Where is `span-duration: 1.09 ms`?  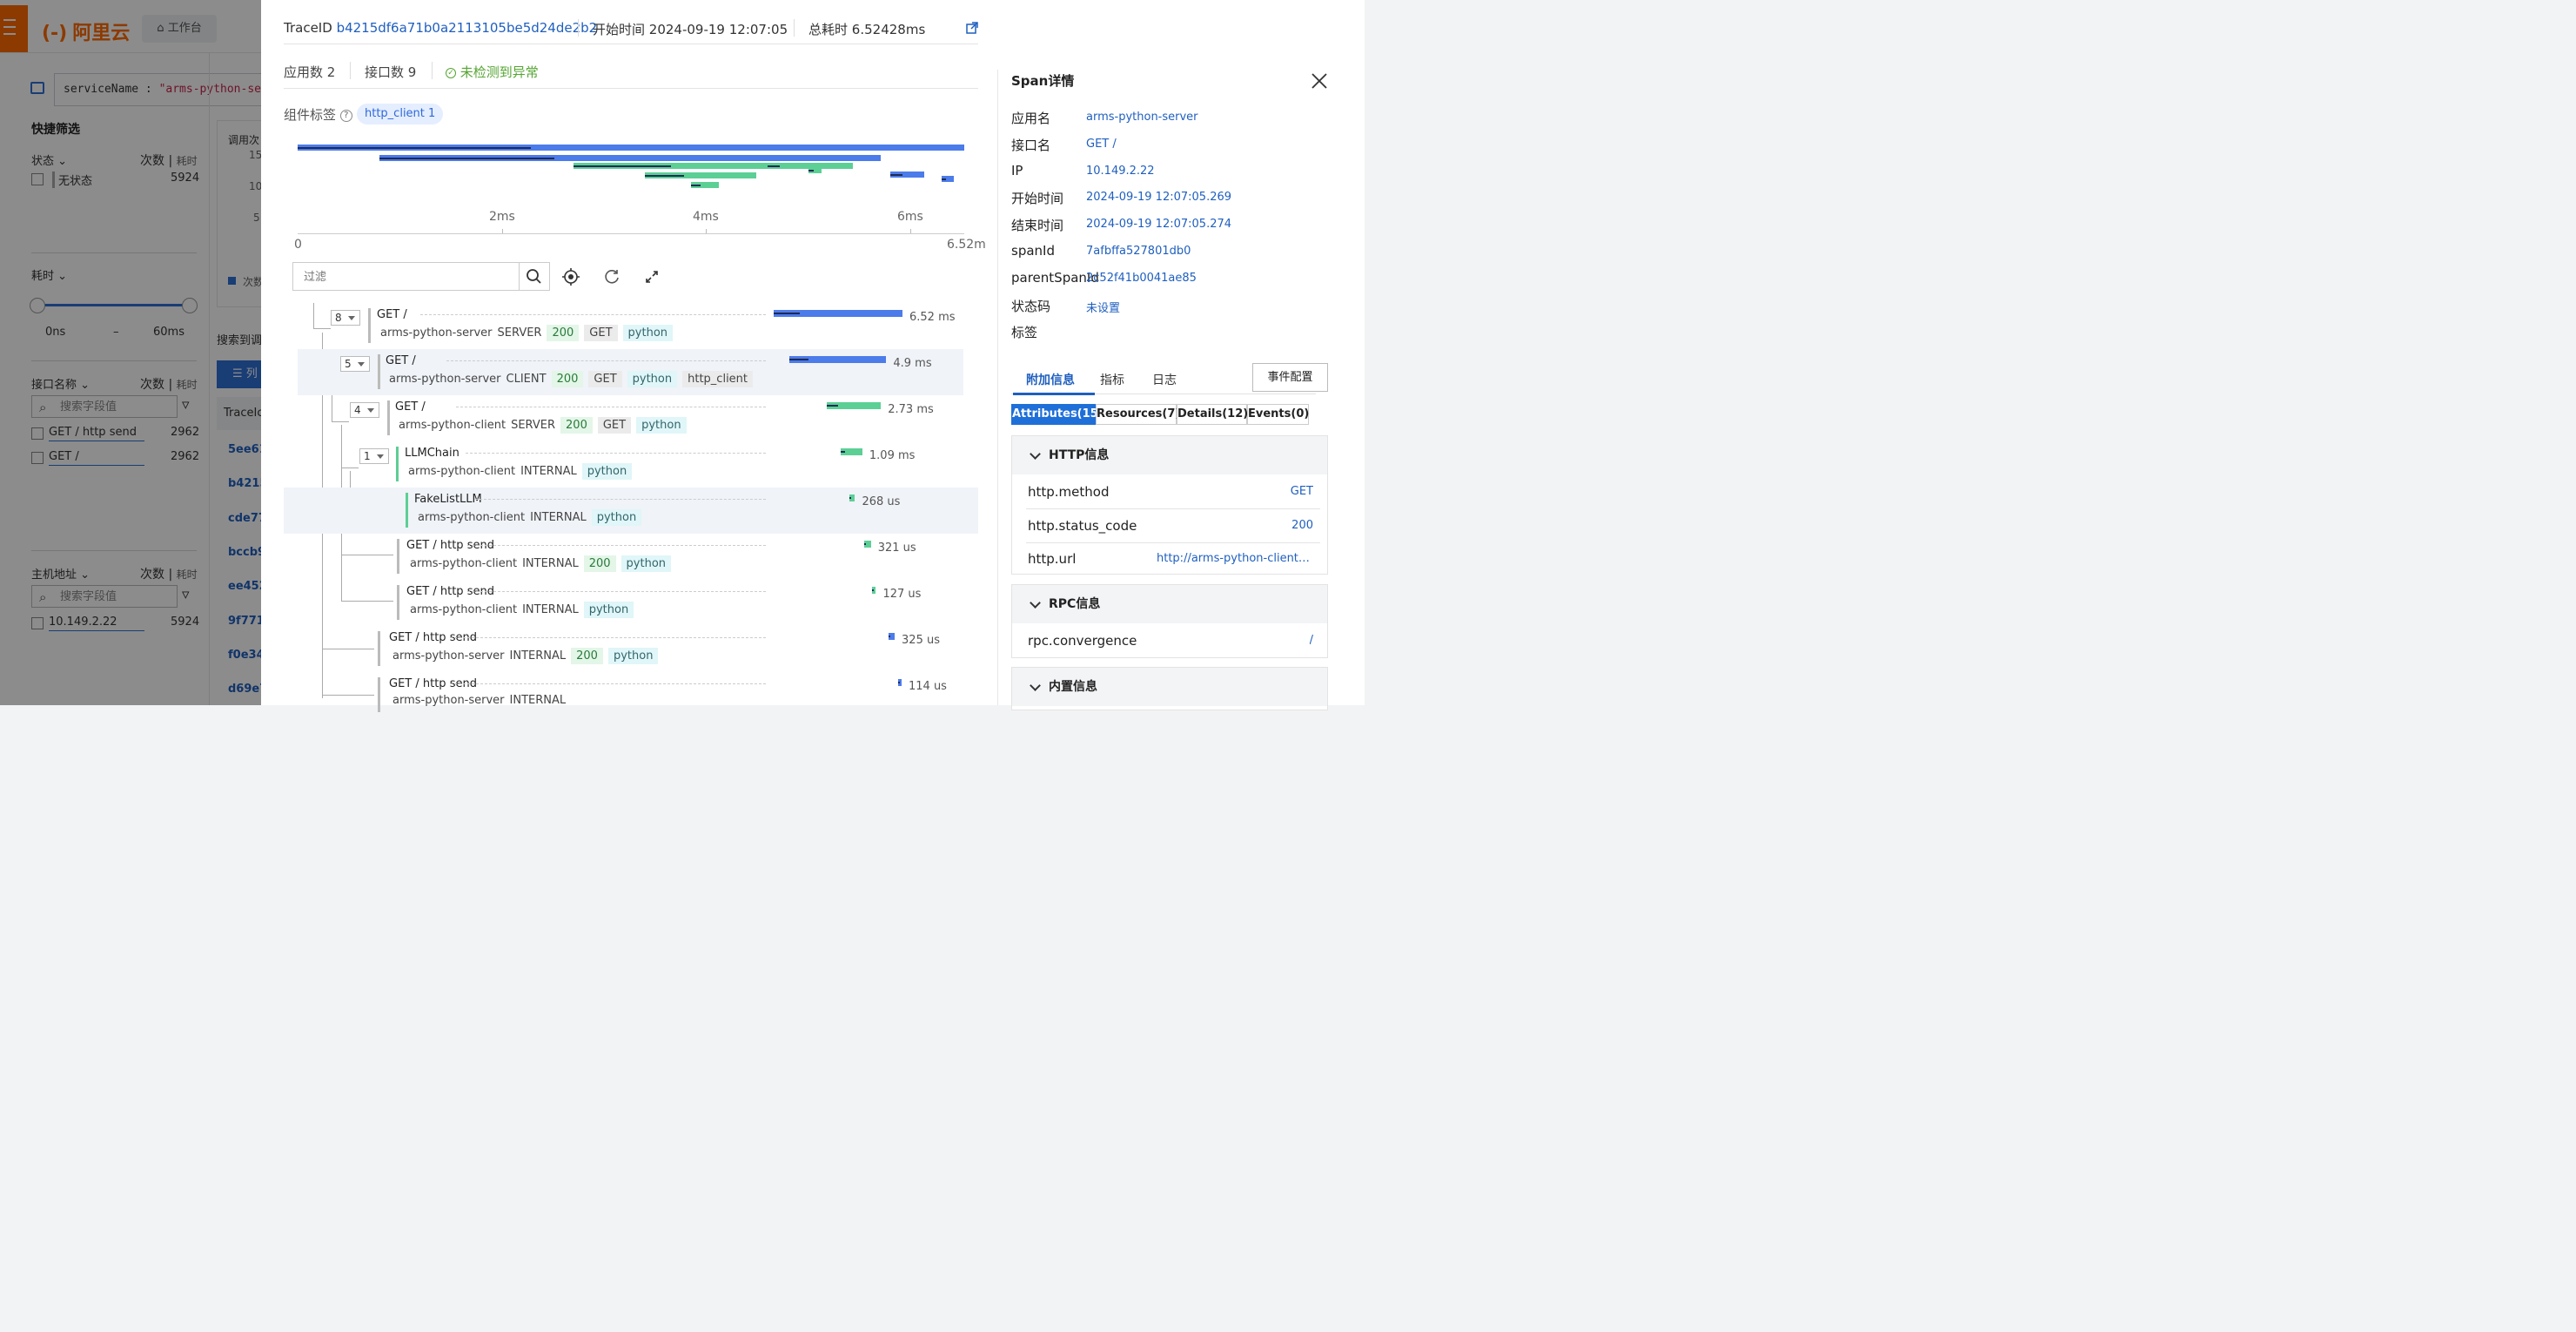
span-duration: 1.09 ms is located at coordinates (892, 455).